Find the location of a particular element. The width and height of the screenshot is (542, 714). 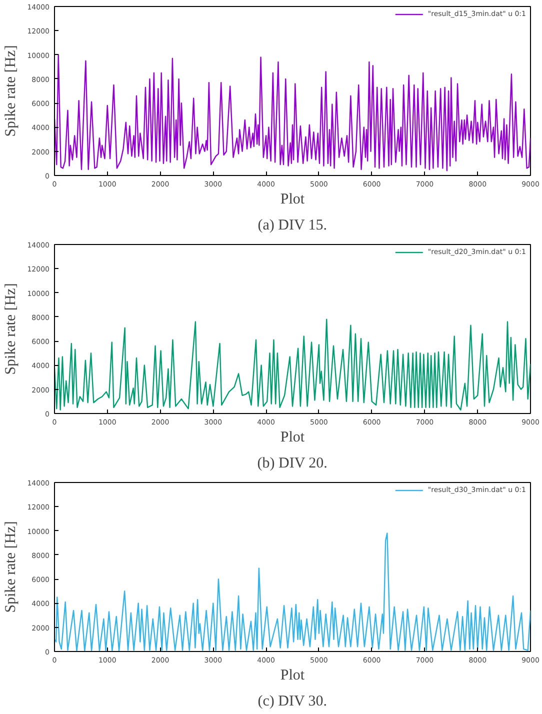

text: (c) DIV 30. is located at coordinates (293, 702).